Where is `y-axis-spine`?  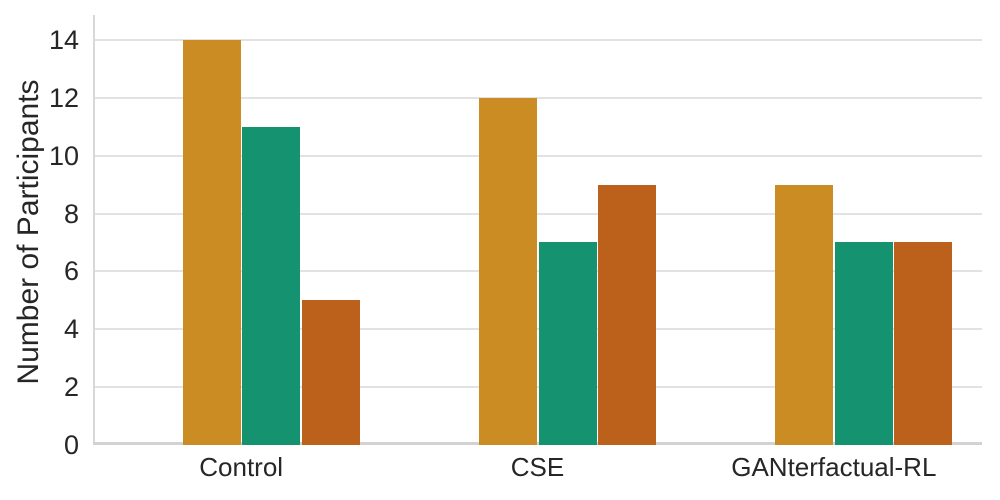 y-axis-spine is located at coordinates (94, 230).